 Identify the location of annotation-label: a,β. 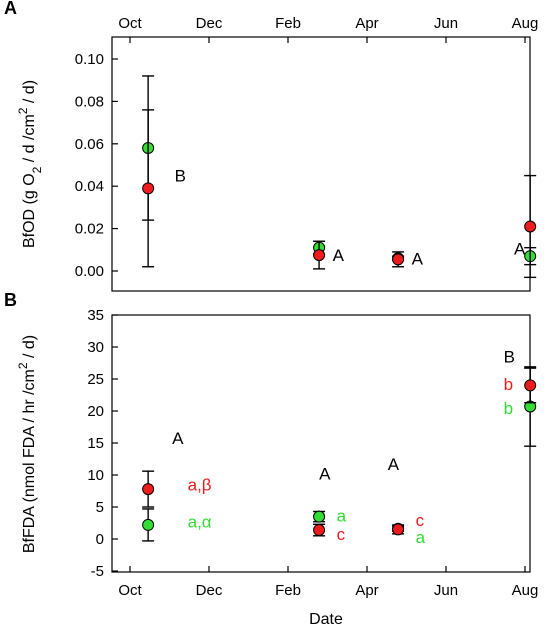
(200, 485).